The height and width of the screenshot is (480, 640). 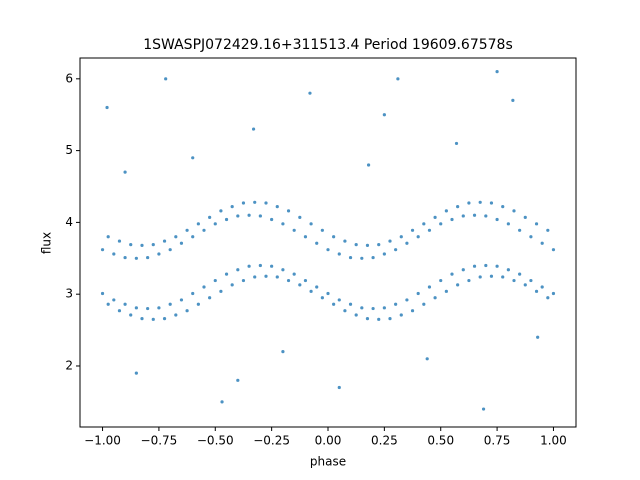 What do you see at coordinates (384, 441) in the screenshot?
I see `x-tick-label: 0.25` at bounding box center [384, 441].